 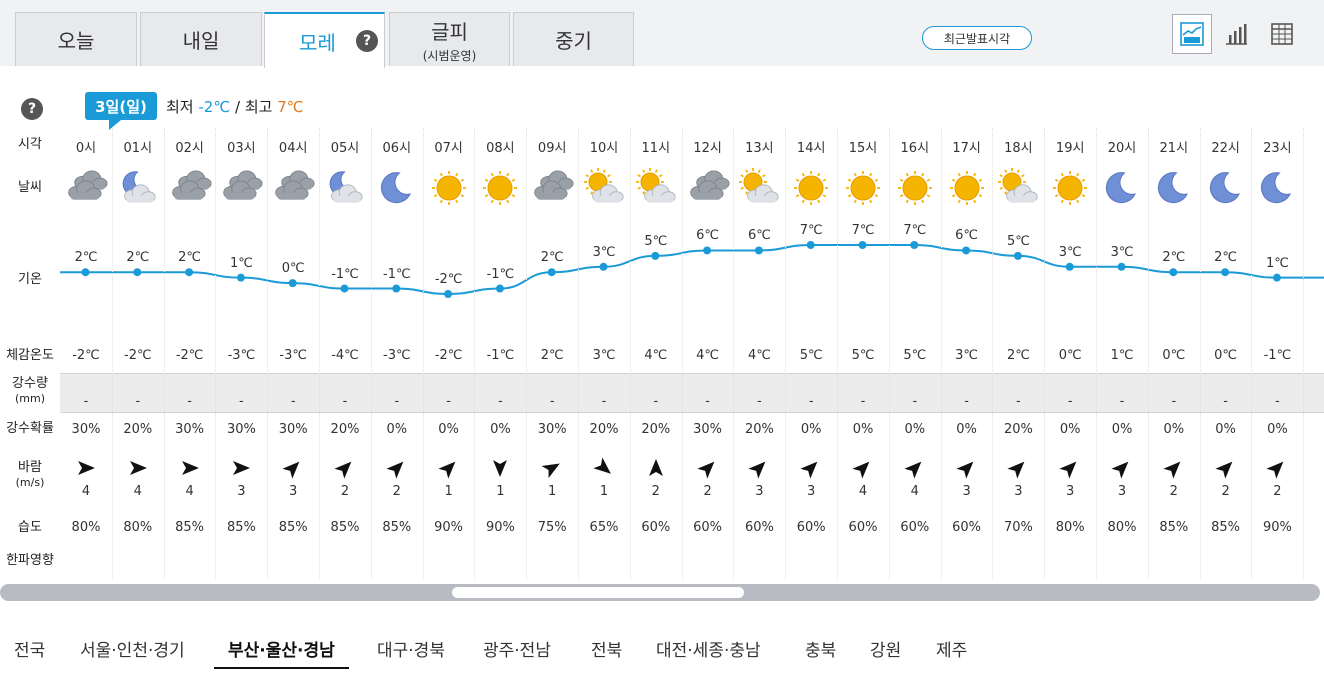 I want to click on region-tab: 서울·인천·경기, so click(x=132, y=651).